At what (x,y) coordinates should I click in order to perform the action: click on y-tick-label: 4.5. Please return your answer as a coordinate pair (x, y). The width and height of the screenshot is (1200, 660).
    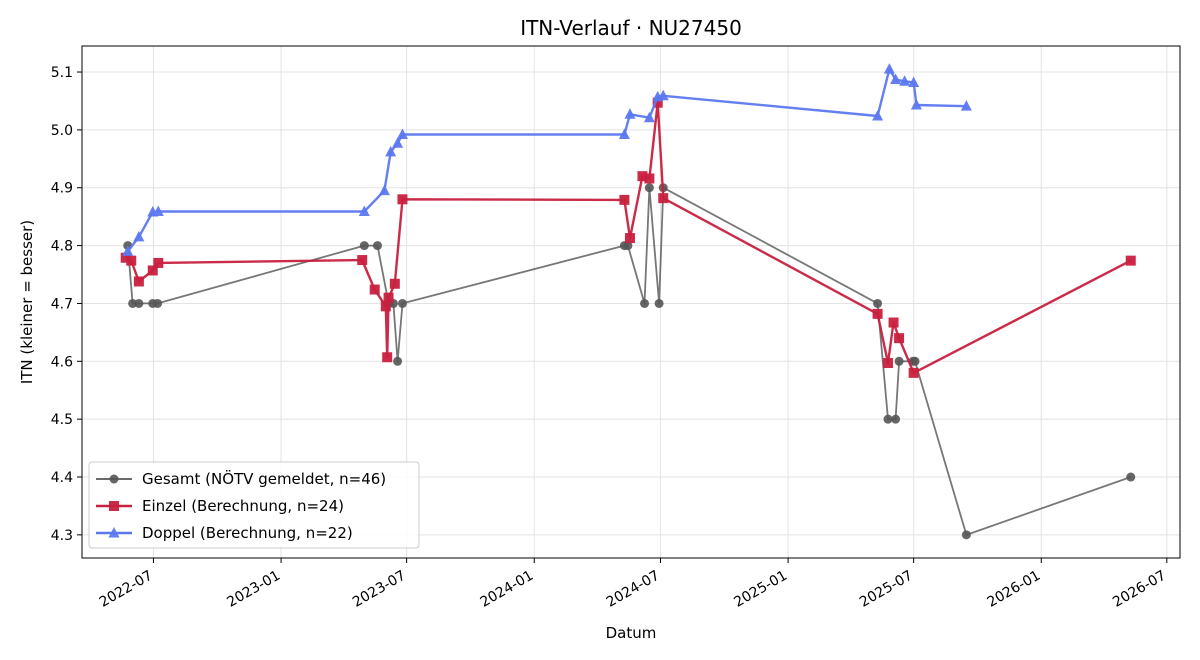
    Looking at the image, I should click on (62, 420).